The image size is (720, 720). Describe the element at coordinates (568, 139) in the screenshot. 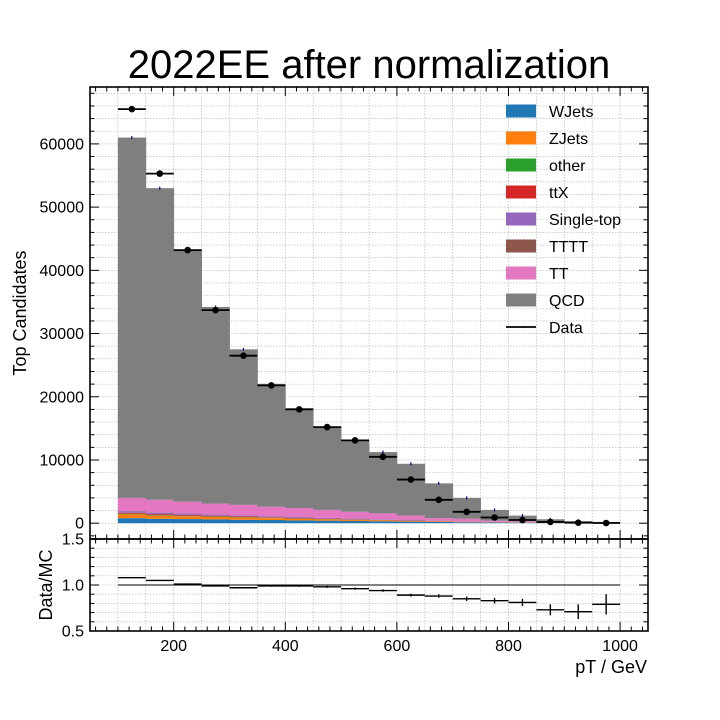

I see `legend-label: ZJets` at that location.